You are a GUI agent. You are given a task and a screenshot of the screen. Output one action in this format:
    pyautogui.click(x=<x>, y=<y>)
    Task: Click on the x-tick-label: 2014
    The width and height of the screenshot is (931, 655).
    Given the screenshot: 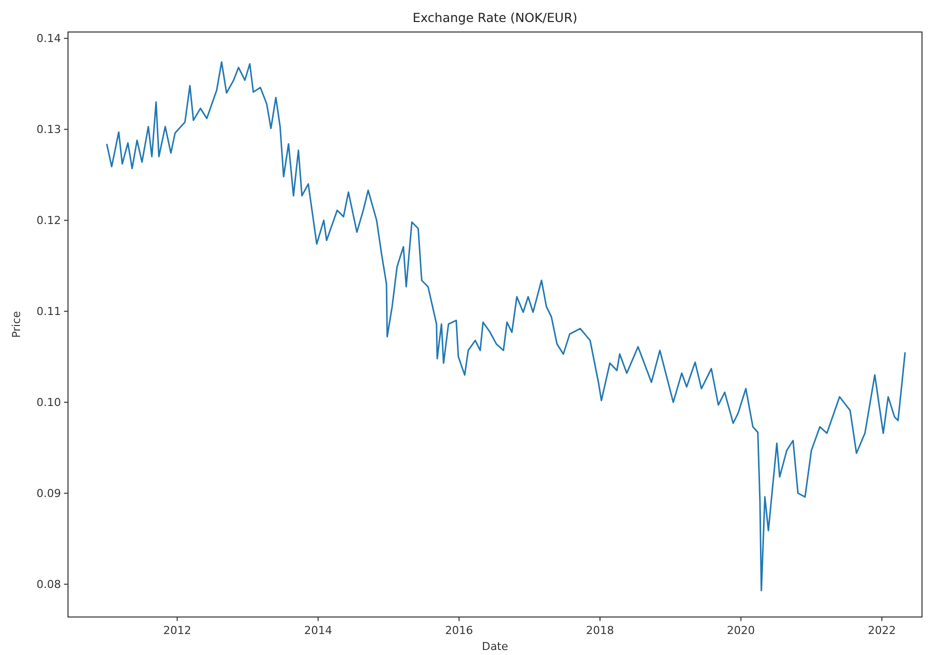 What is the action you would take?
    pyautogui.click(x=318, y=630)
    